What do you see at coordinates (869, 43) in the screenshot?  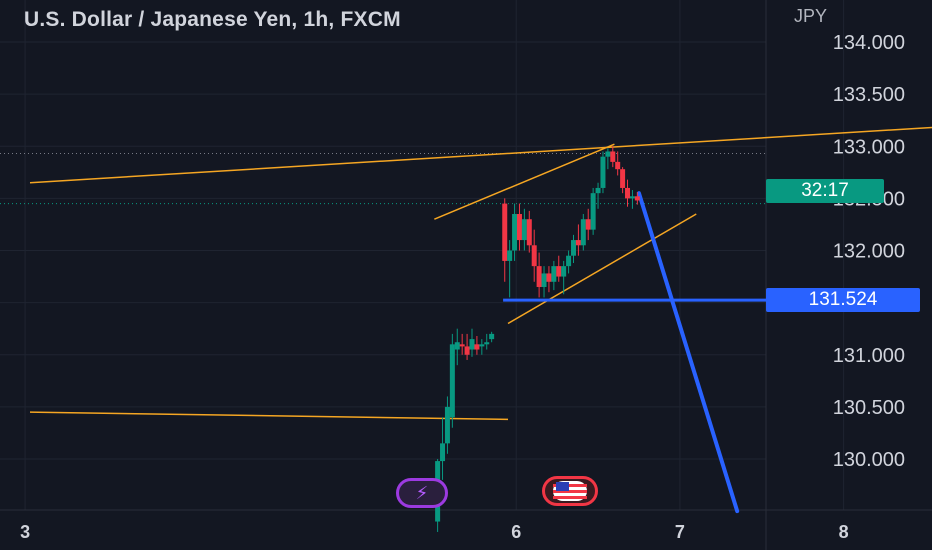 I see `y-tick-label: 134.000` at bounding box center [869, 43].